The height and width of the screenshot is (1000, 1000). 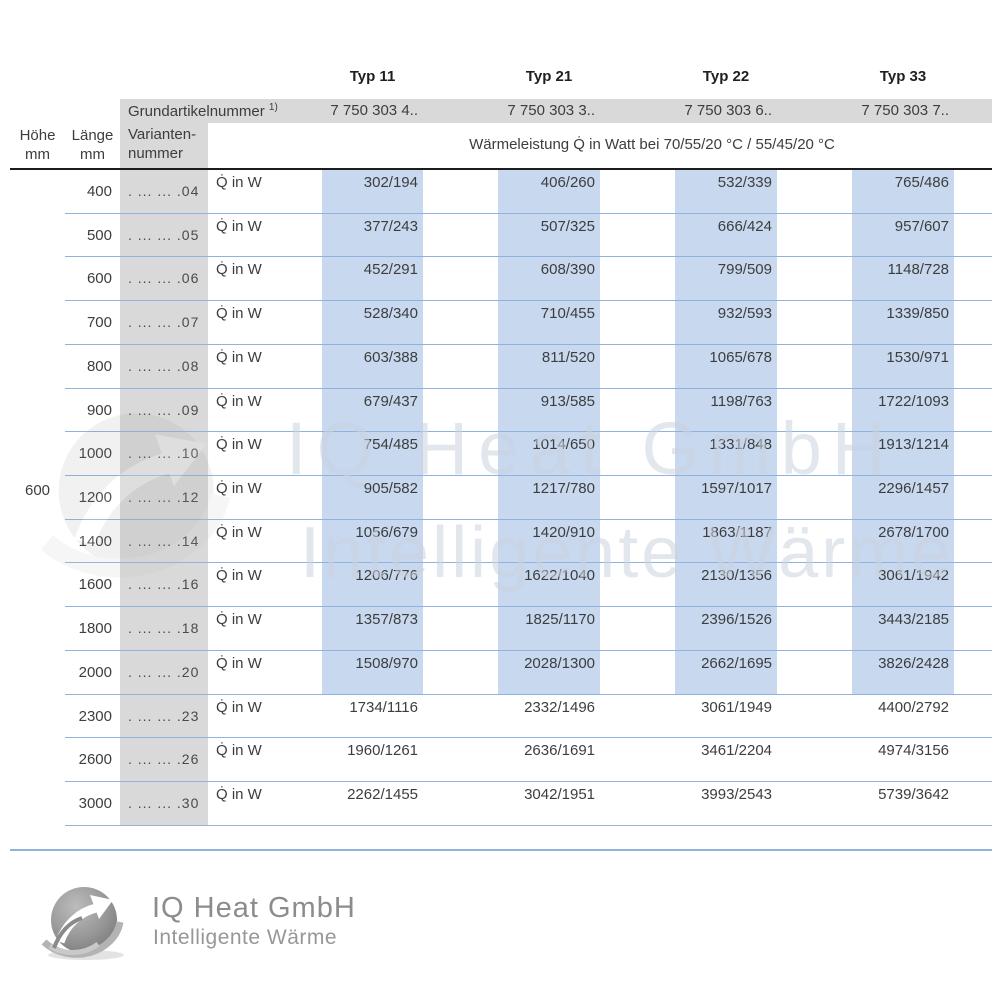 I want to click on company-logo-icon, so click(x=82, y=923).